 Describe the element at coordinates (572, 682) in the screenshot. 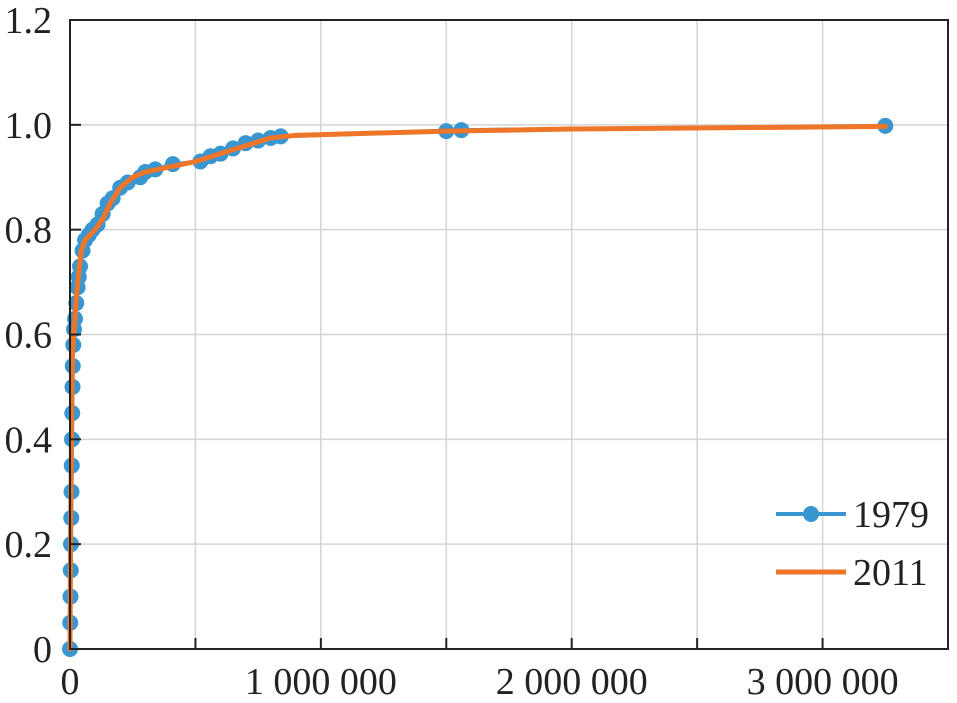

I see `x-tick-label: 2 000 000` at that location.